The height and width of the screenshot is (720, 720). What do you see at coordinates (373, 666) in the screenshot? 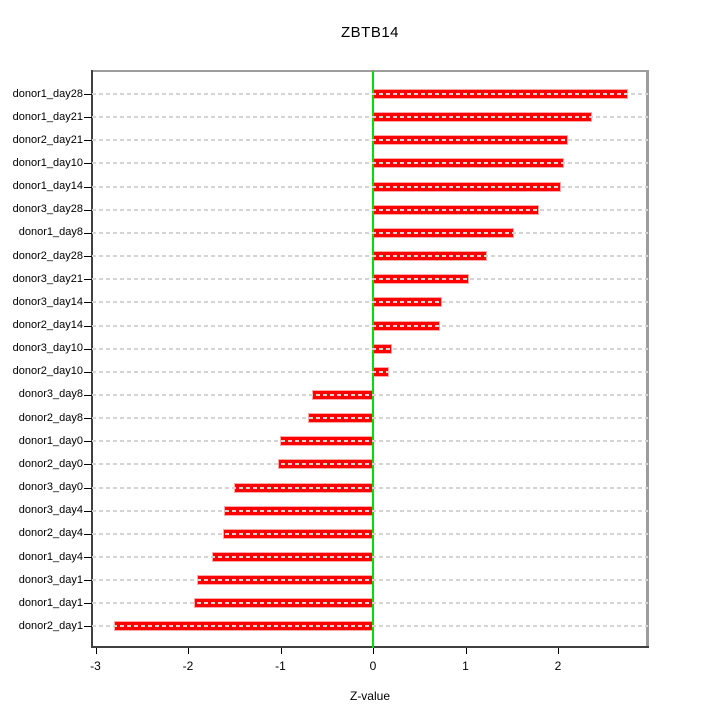
I see `x-tick-label: 0` at bounding box center [373, 666].